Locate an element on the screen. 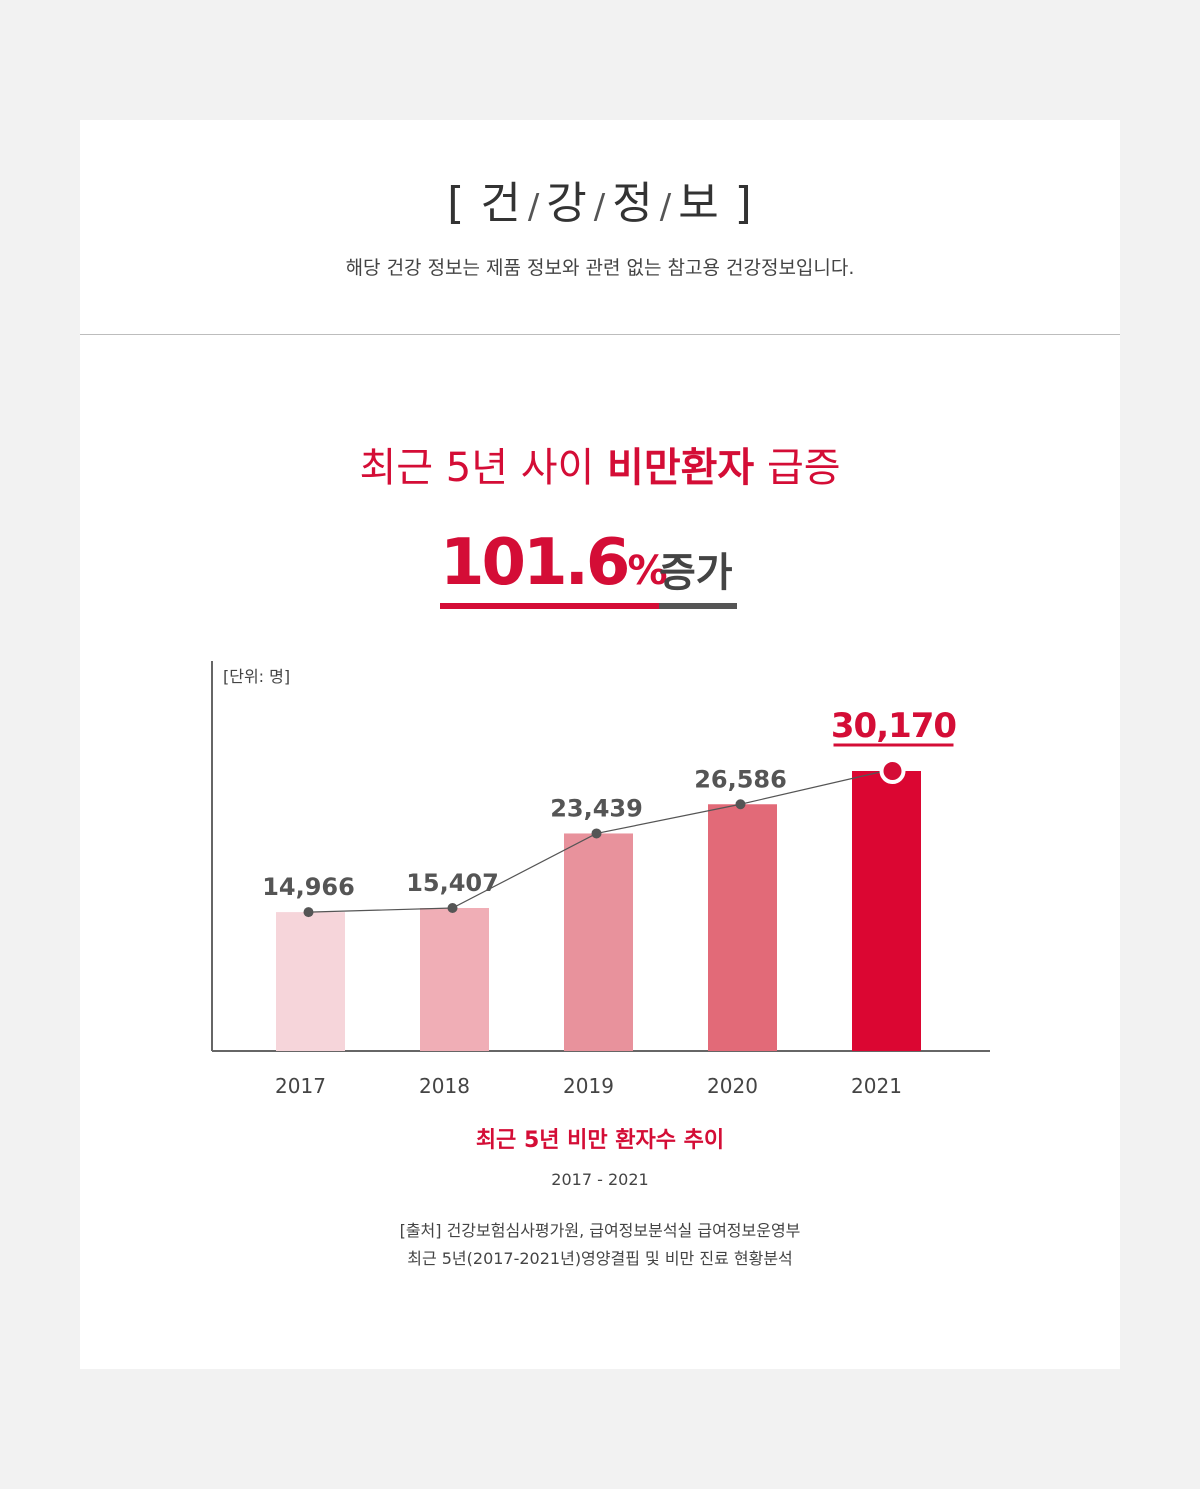 The image size is (1200, 1489). headline: 최근 5년 사이 비만환자 급증 is located at coordinates (600, 468).